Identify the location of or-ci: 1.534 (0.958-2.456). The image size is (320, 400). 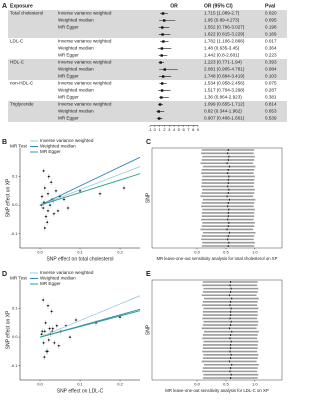
(224, 83).